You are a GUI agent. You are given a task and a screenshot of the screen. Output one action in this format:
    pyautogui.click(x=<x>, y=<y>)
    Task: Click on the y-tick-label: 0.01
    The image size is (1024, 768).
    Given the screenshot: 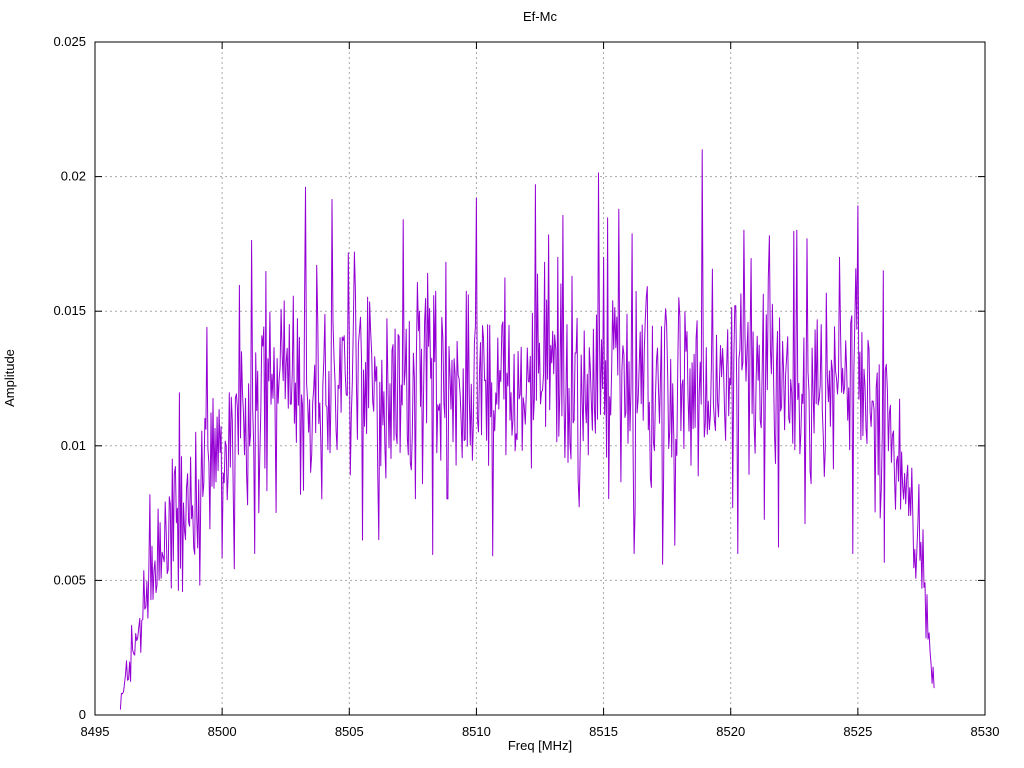 What is the action you would take?
    pyautogui.click(x=73, y=445)
    